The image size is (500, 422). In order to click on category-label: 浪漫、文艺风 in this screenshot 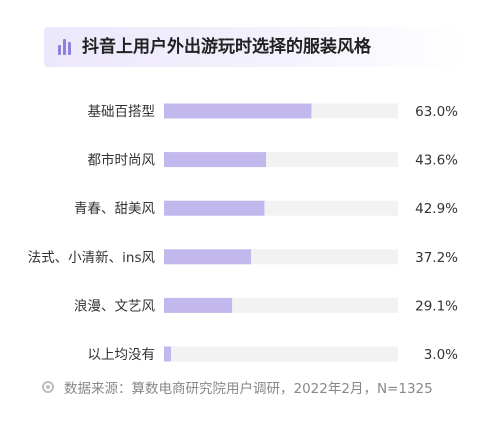, I will do `click(114, 306)`.